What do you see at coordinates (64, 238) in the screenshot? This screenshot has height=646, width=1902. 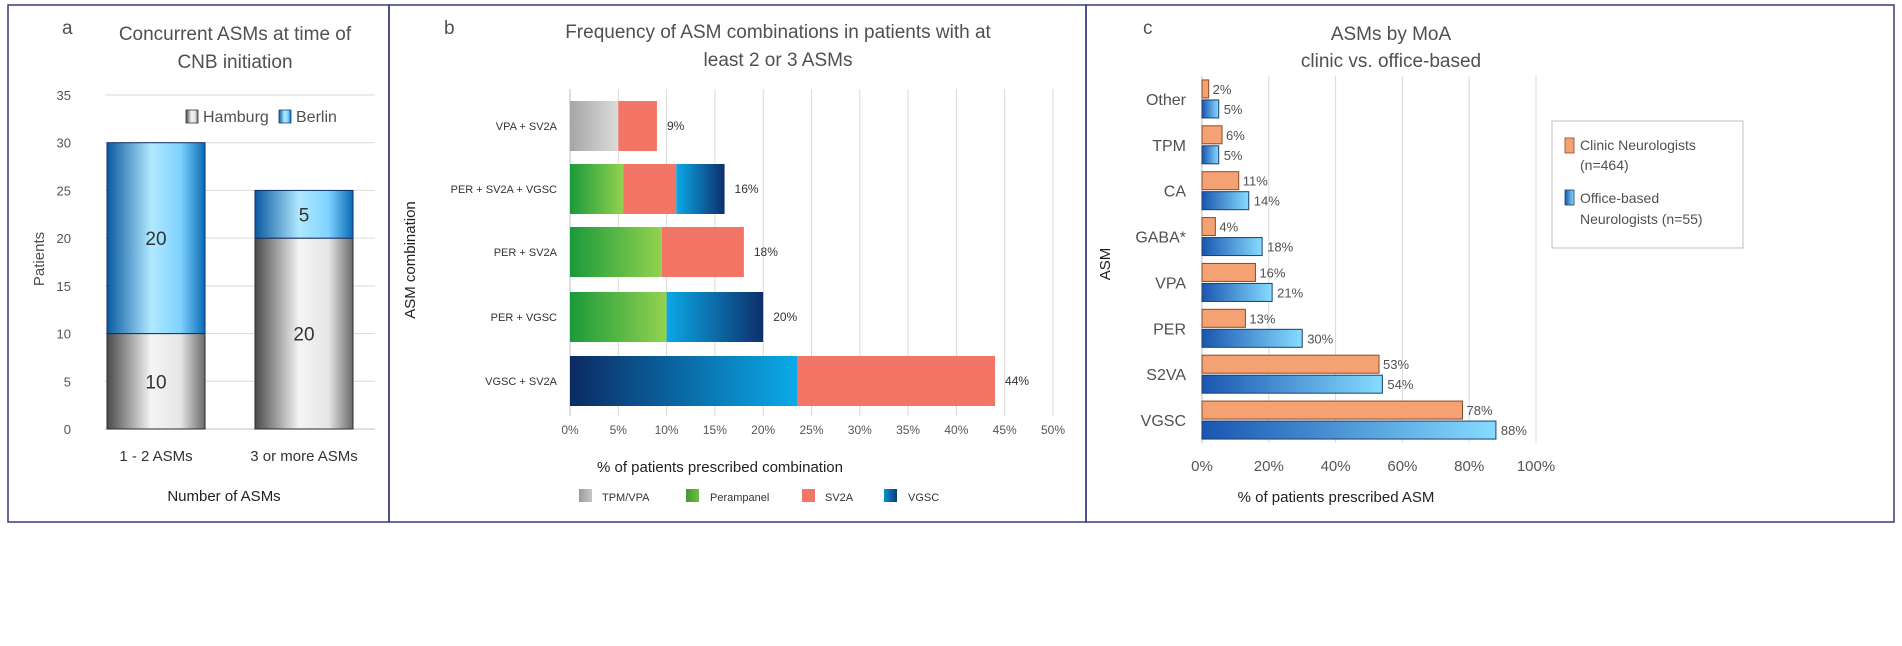 I see `panel-a-y-tick-label: 20` at bounding box center [64, 238].